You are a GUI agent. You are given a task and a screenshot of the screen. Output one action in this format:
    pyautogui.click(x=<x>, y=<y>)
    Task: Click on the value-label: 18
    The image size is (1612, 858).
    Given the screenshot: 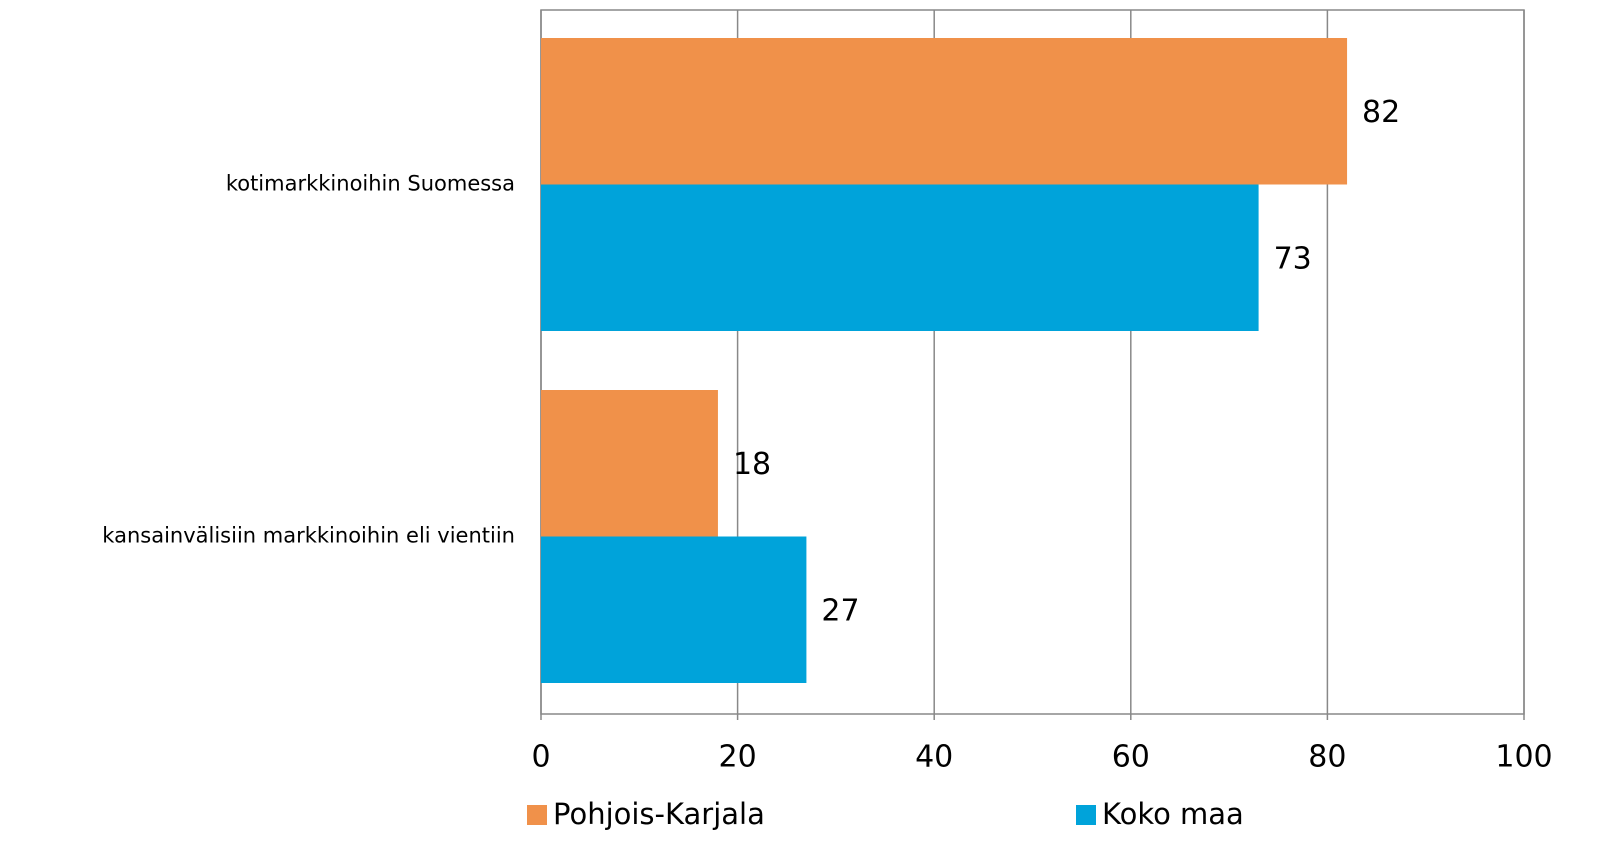 What is the action you would take?
    pyautogui.click(x=752, y=464)
    